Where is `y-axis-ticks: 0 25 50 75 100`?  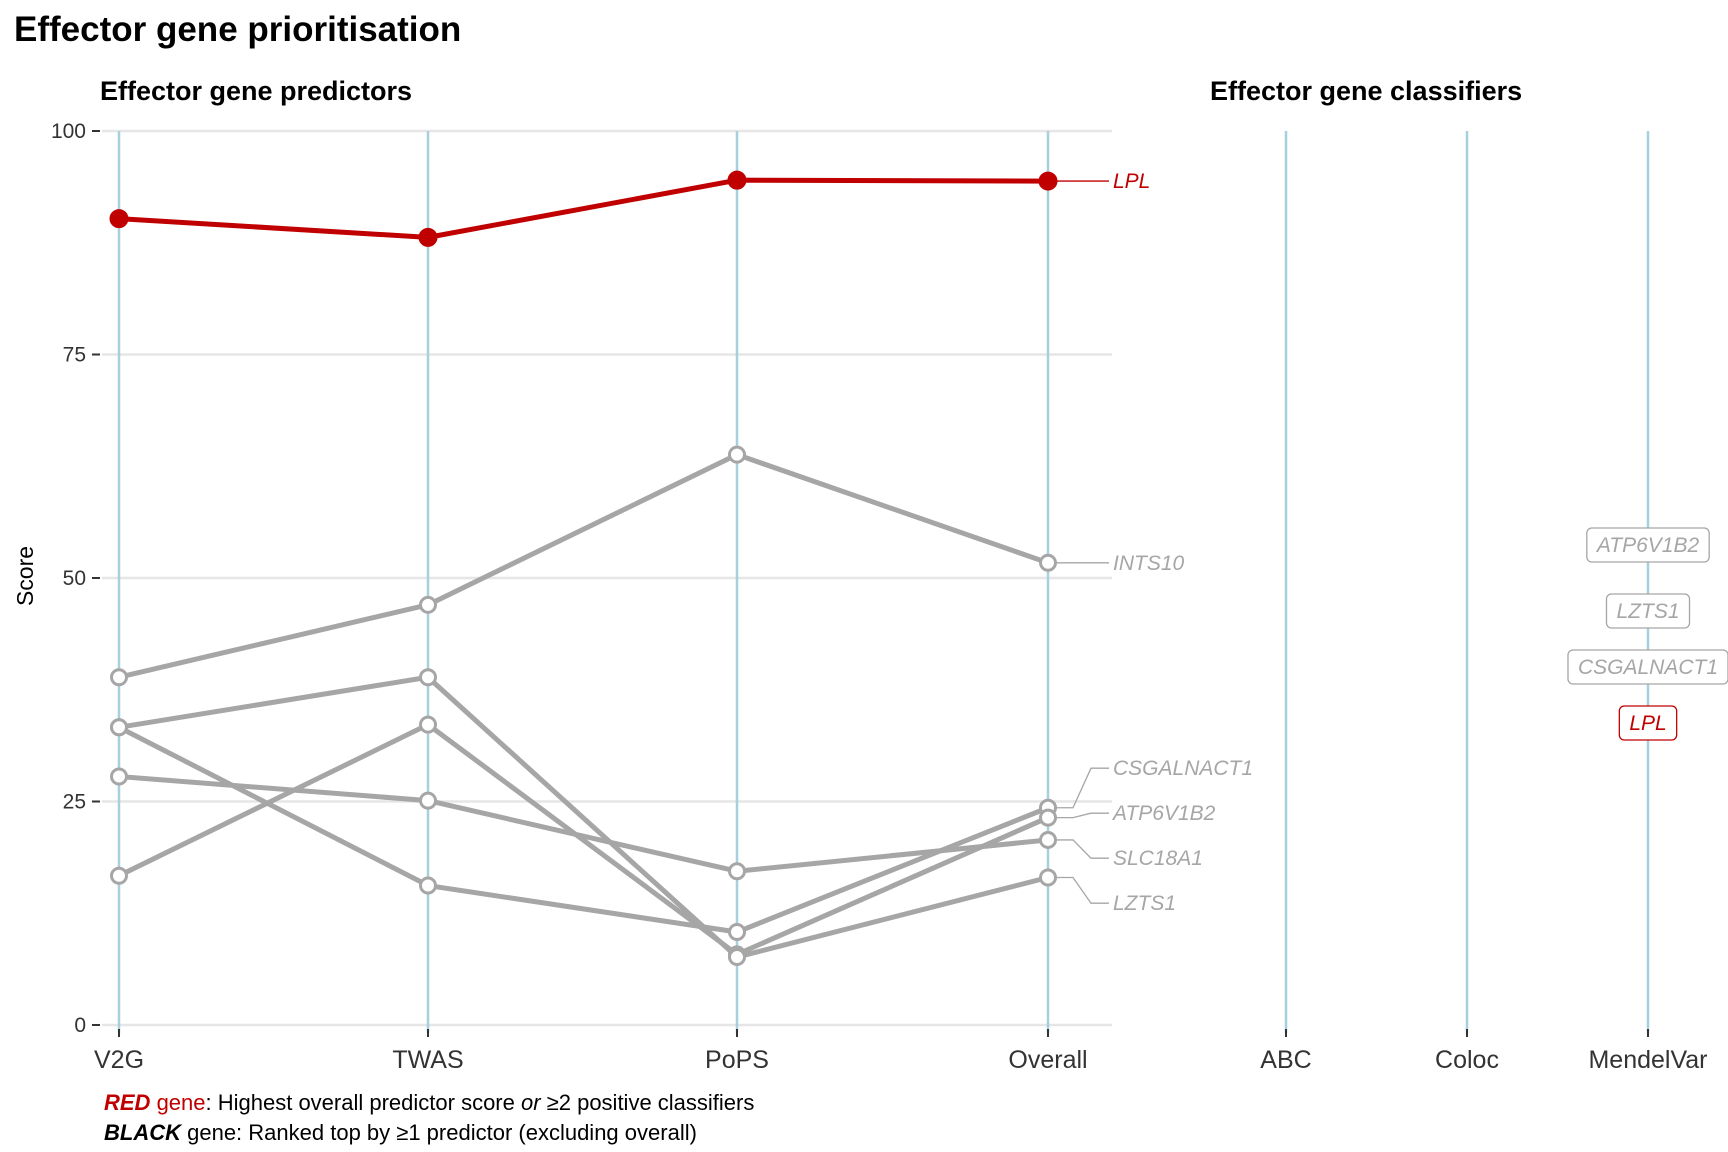 y-axis-ticks: 0 25 50 75 100 is located at coordinates (75, 578).